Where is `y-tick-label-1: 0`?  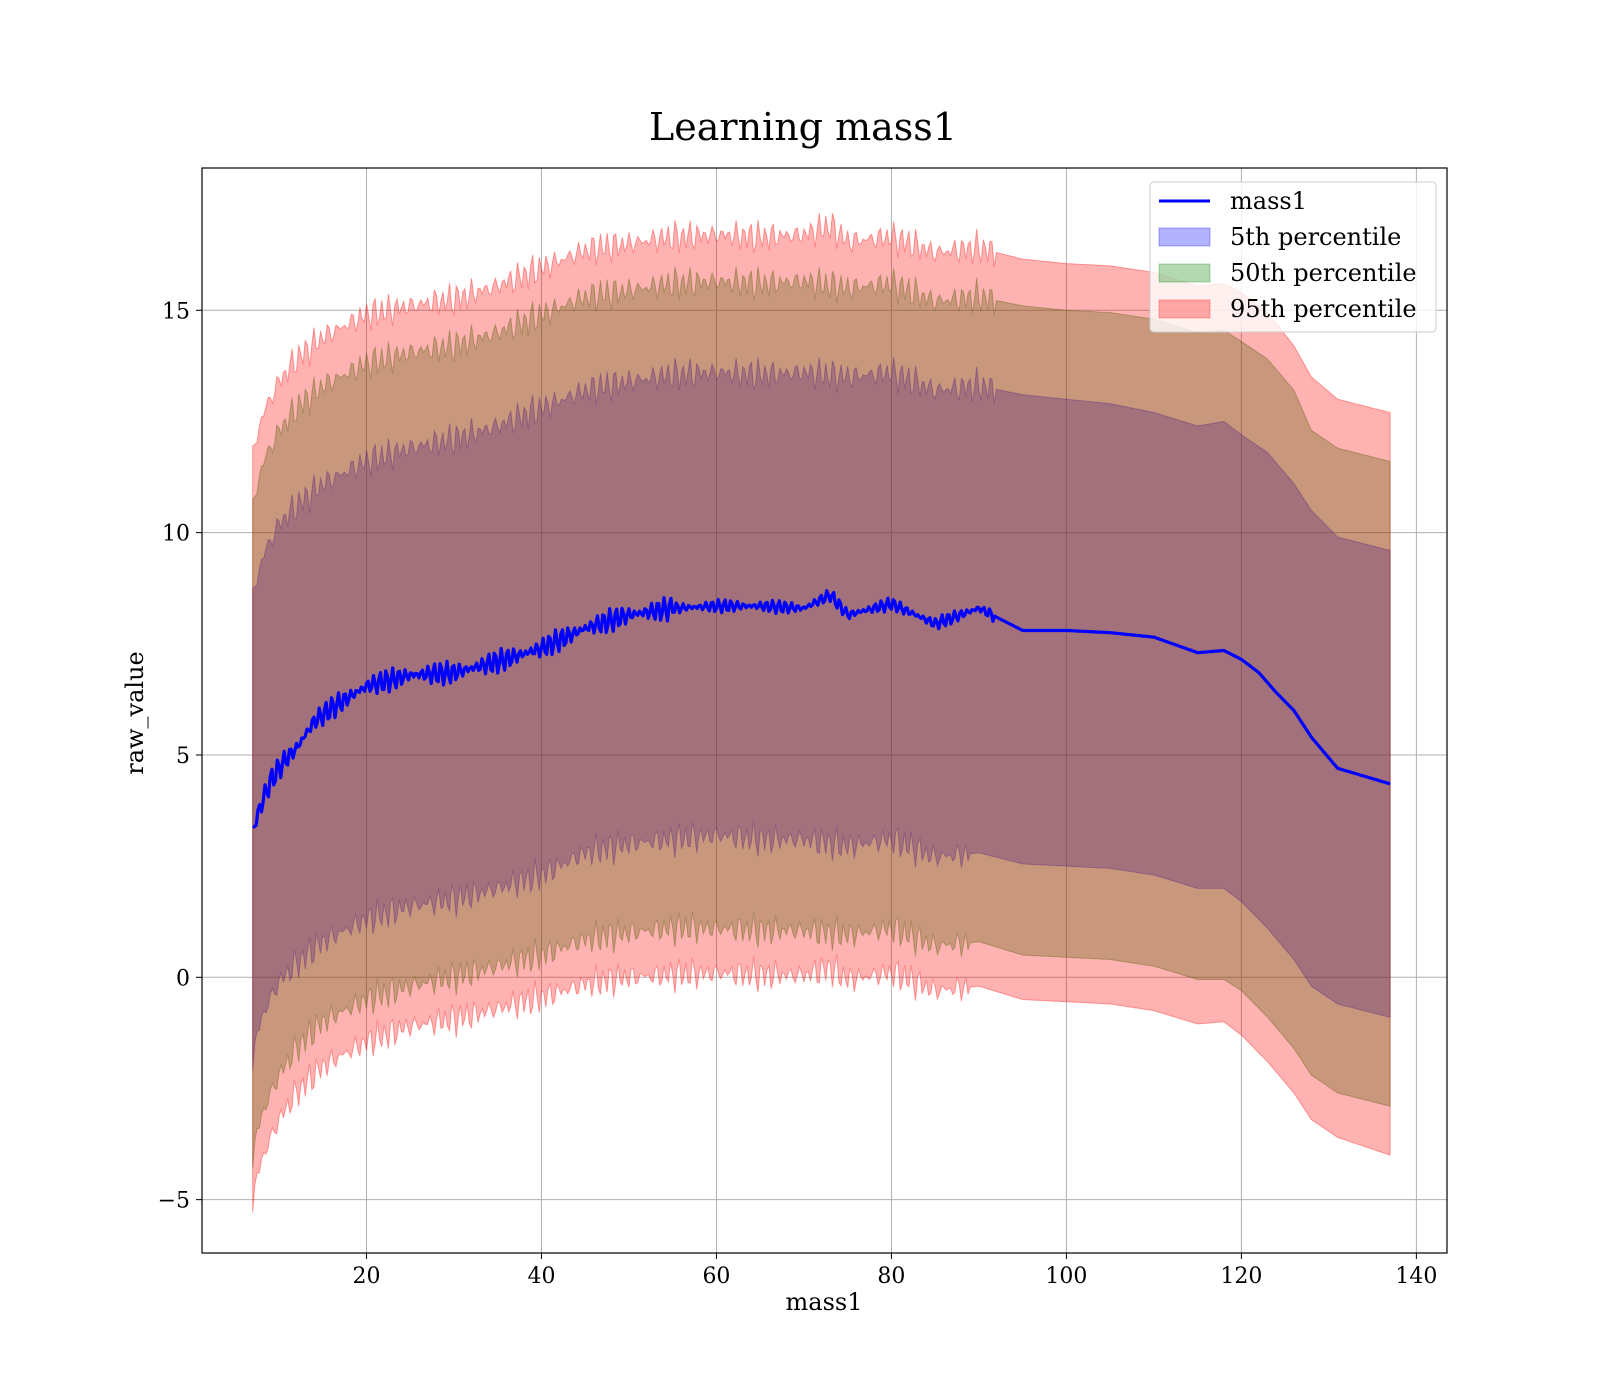 y-tick-label-1: 0 is located at coordinates (183, 978).